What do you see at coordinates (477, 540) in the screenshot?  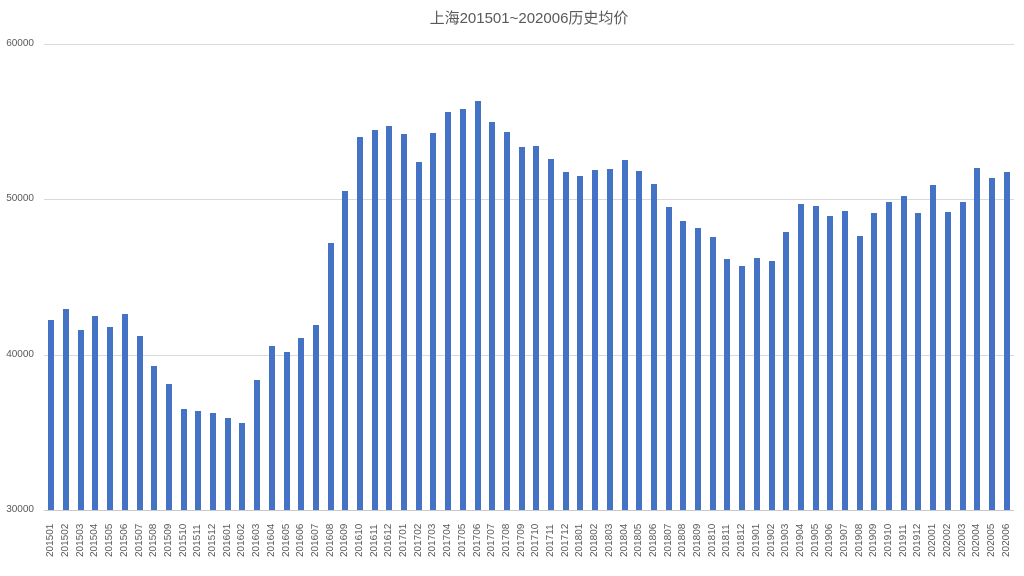 I see `x-axis-tick-label: 201706` at bounding box center [477, 540].